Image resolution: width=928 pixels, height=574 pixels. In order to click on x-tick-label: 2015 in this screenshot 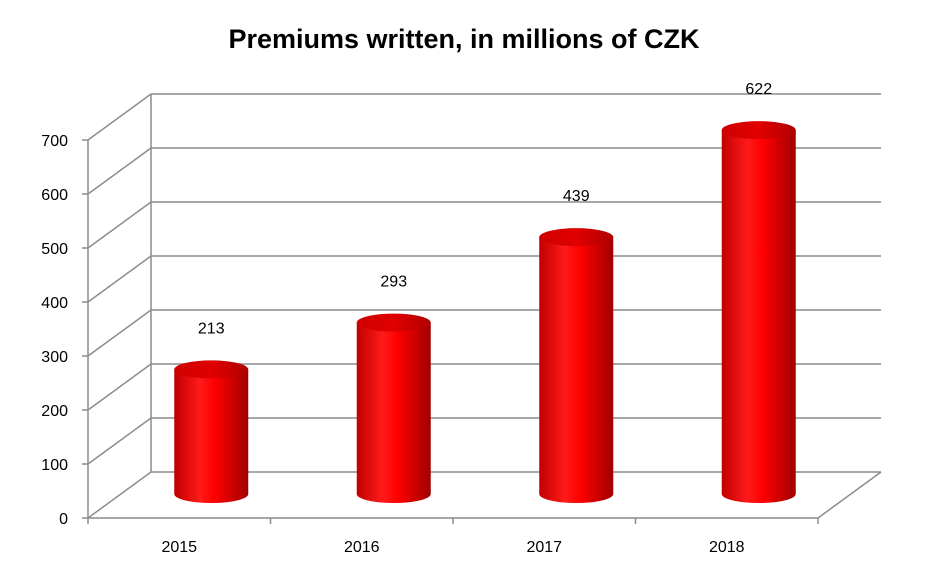, I will do `click(179, 547)`.